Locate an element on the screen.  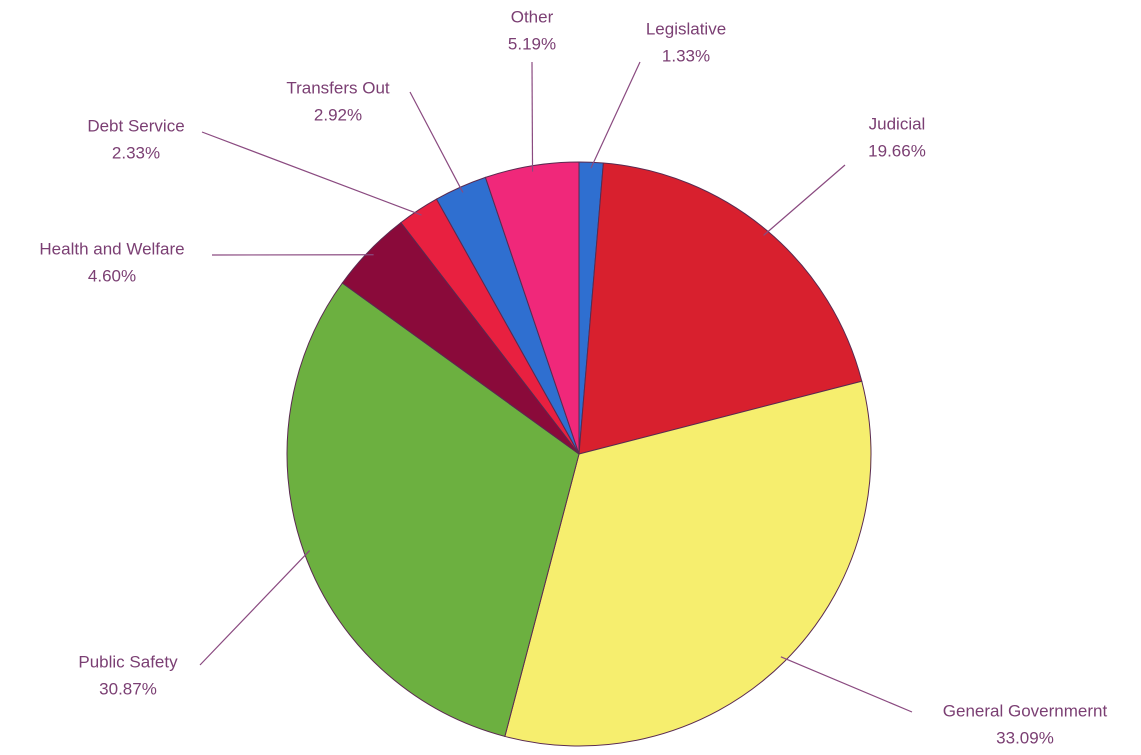
slice-label: Debt Service is located at coordinates (135, 125).